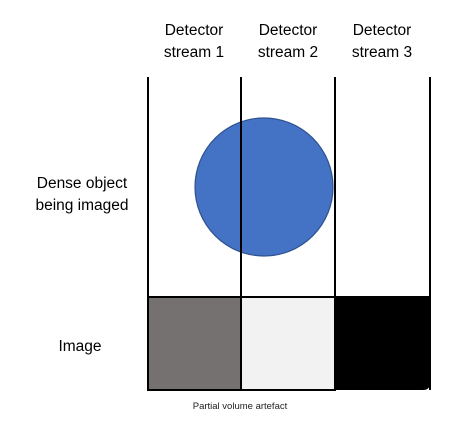 This screenshot has width=465, height=429. I want to click on dense-object-label-line1: Dense object, so click(82, 183).